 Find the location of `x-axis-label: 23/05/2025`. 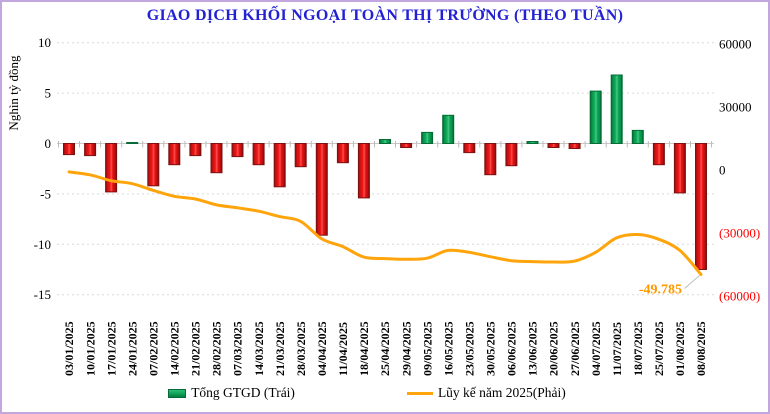

x-axis-label: 23/05/2025 is located at coordinates (470, 348).